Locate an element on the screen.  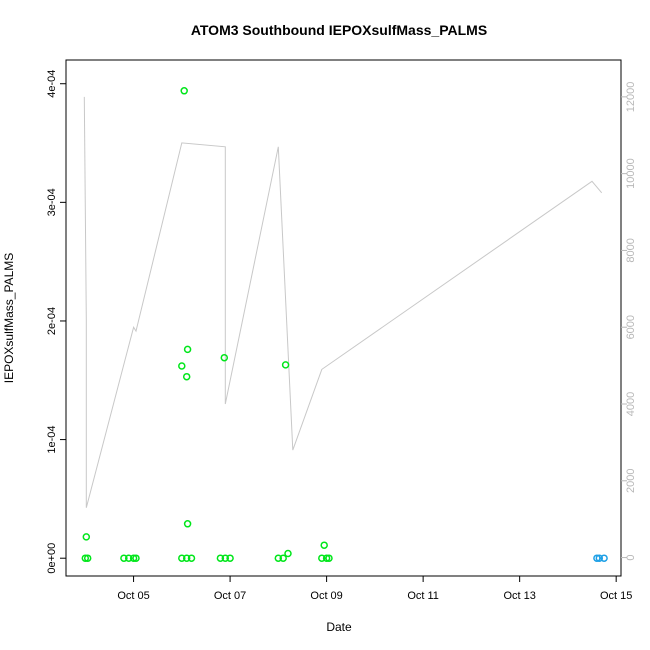
y-axis: 0e+00 1e-04 2e-04 3e-04 4e-04 is located at coordinates (56, 322).